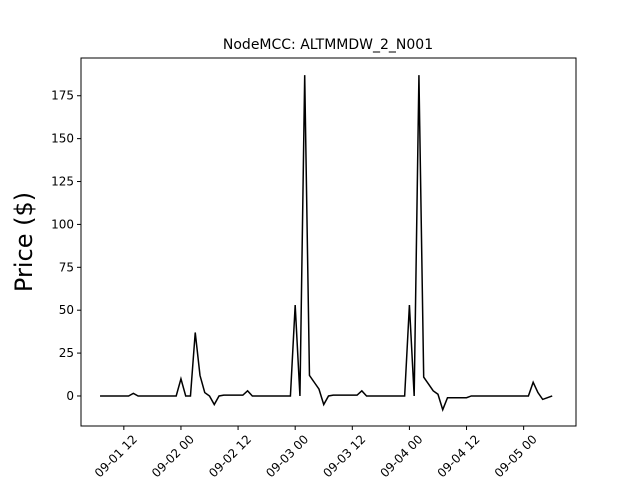  What do you see at coordinates (24, 242) in the screenshot?
I see `y-axis-label: Price ($)` at bounding box center [24, 242].